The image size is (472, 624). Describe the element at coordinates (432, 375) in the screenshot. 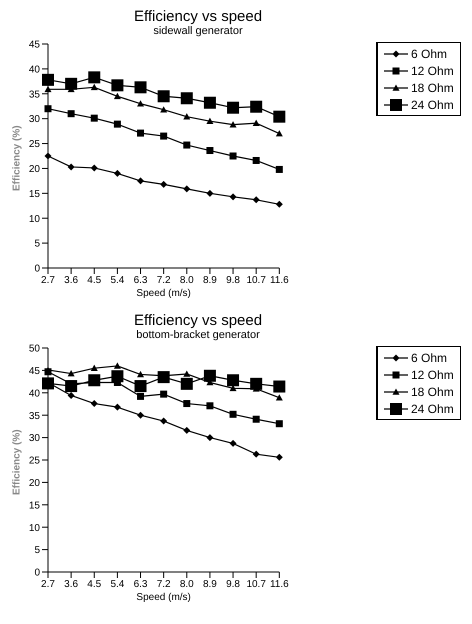

I see `legend-label: 12 Ohm` at that location.